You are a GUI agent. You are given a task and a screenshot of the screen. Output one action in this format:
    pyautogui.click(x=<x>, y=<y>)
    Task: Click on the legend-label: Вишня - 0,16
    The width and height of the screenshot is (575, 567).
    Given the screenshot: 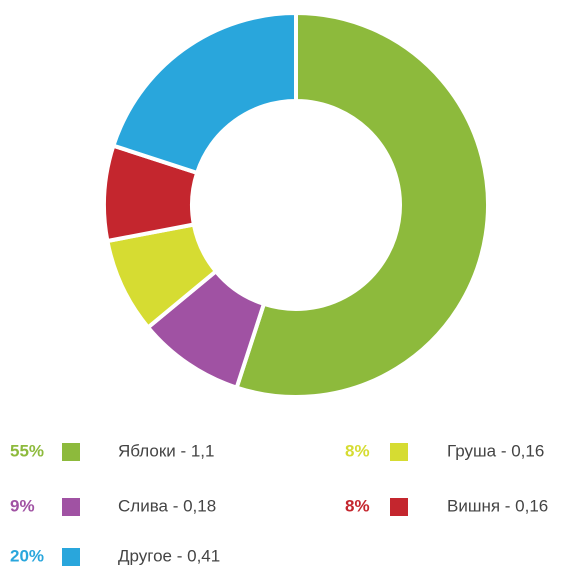 What is the action you would take?
    pyautogui.click(x=497, y=505)
    